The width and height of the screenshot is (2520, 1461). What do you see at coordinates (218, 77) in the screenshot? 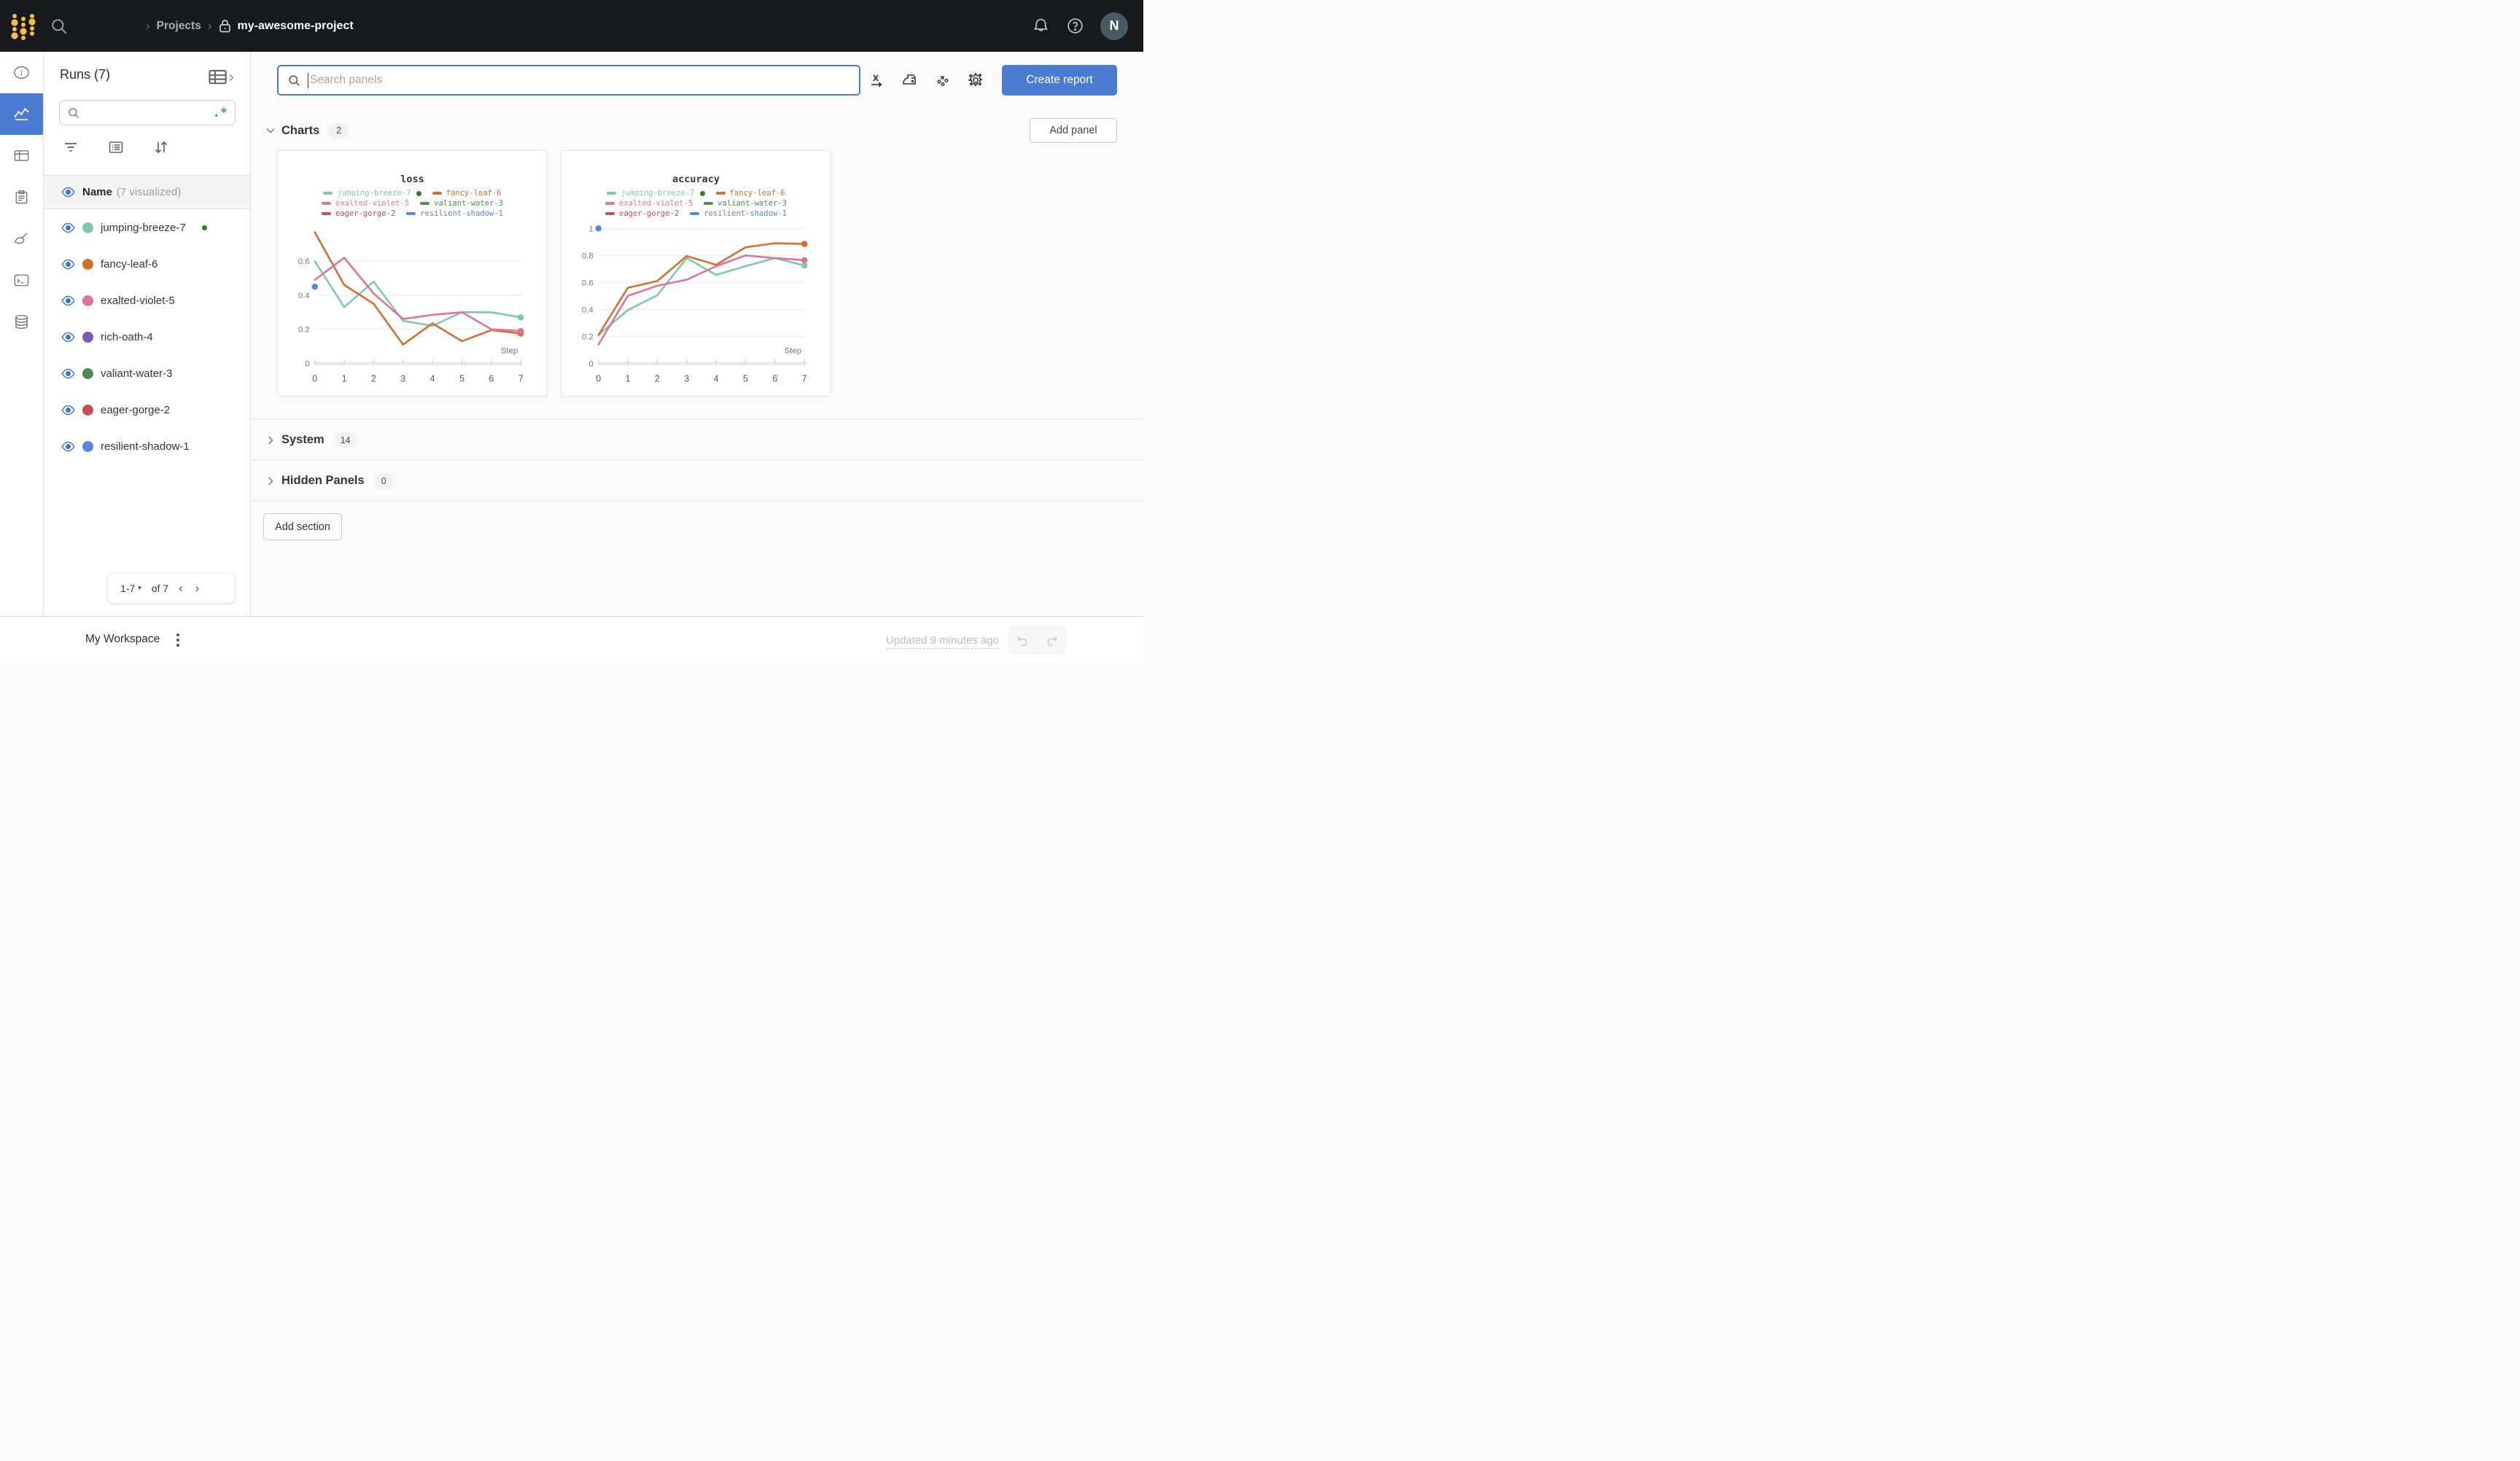
I see `table-icon` at bounding box center [218, 77].